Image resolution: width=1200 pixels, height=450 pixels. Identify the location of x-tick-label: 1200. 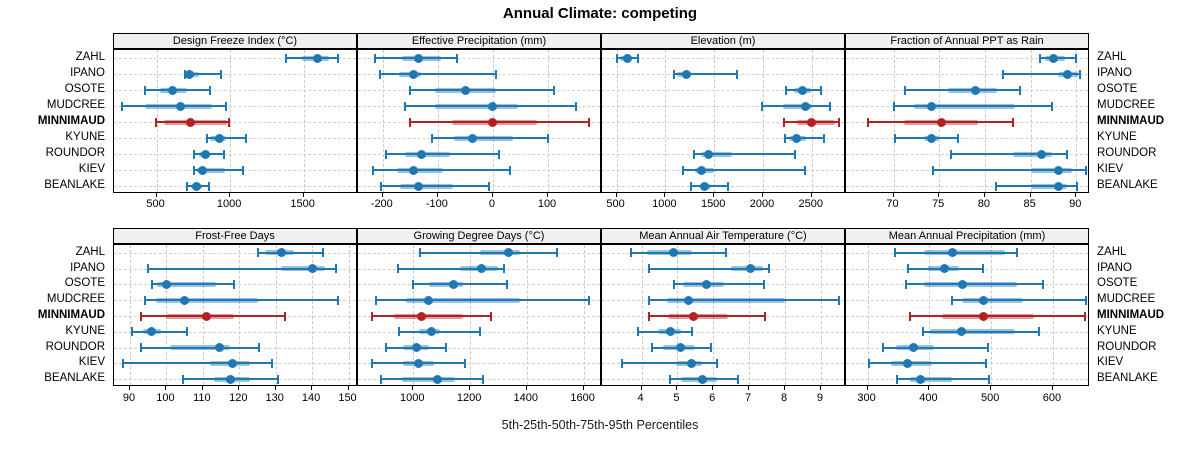
(469, 398).